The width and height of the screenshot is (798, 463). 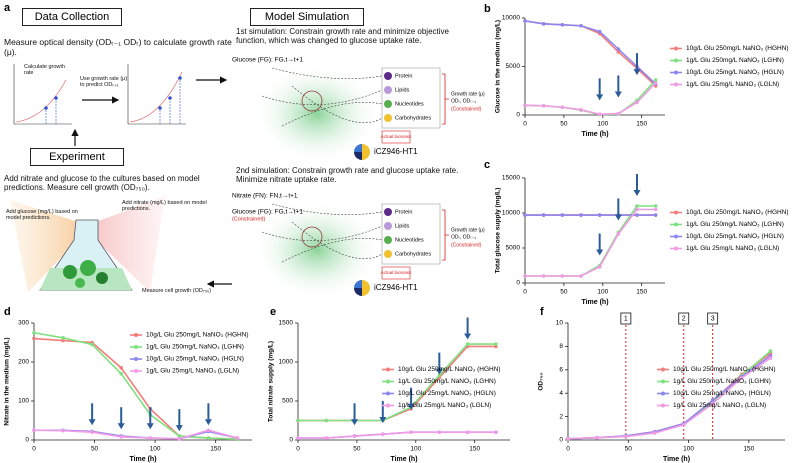 What do you see at coordinates (7, 381) in the screenshot?
I see `y-axis-label: Nitrate in the medium (mg/L)` at bounding box center [7, 381].